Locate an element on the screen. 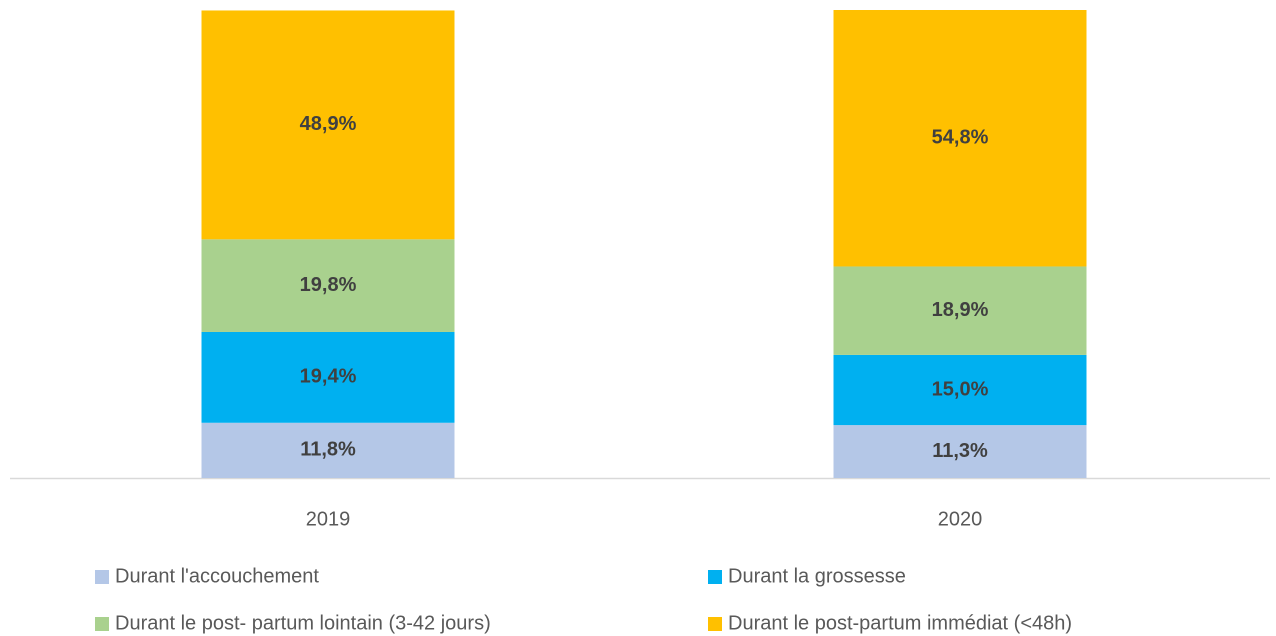 The width and height of the screenshot is (1276, 636). data-label: 19,4% is located at coordinates (328, 377).